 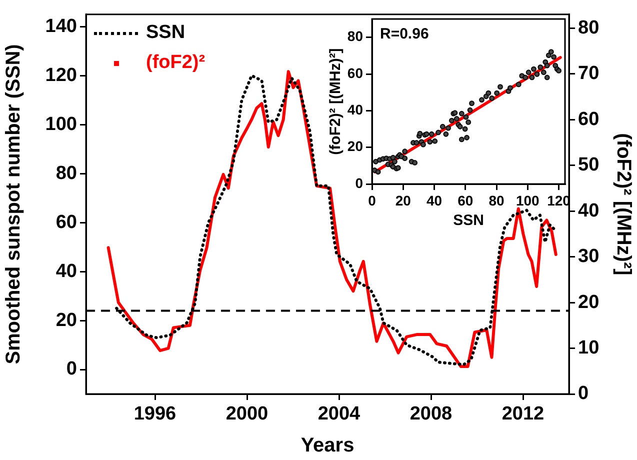 I want to click on x-tick-label: 2008, so click(x=431, y=414).